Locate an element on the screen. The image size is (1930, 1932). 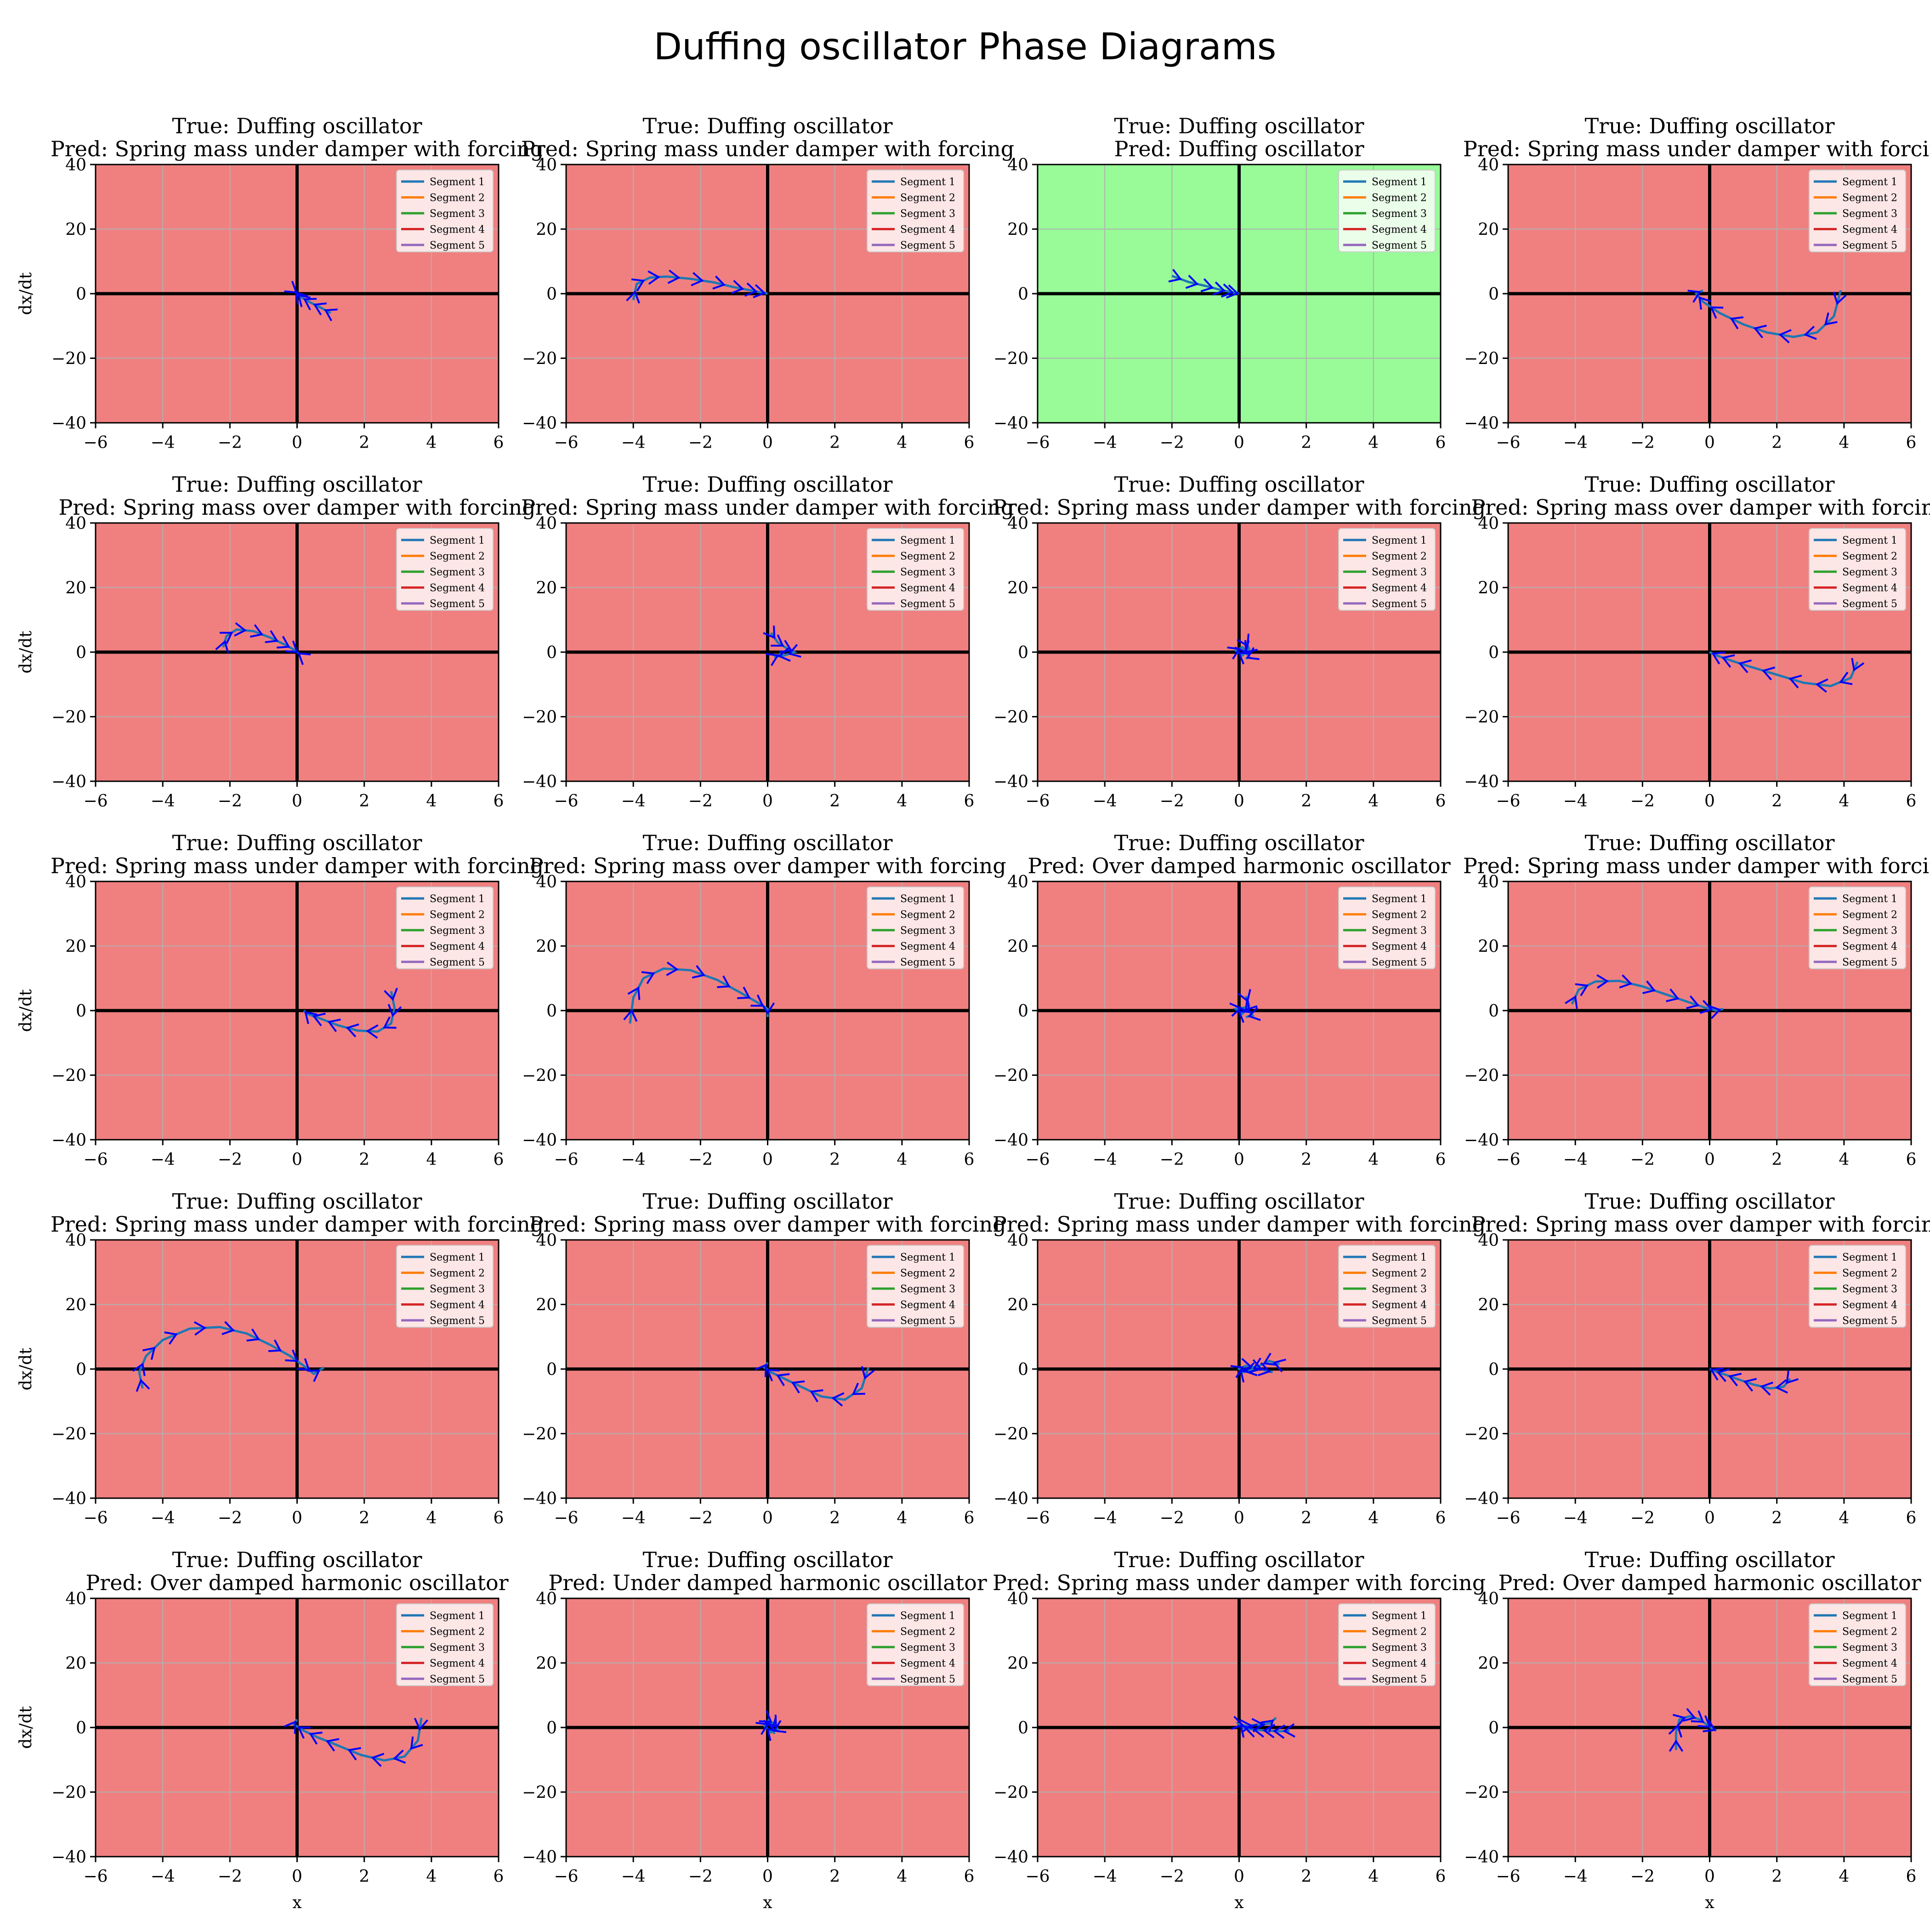
x-tick-label: −4 is located at coordinates (633, 1877).